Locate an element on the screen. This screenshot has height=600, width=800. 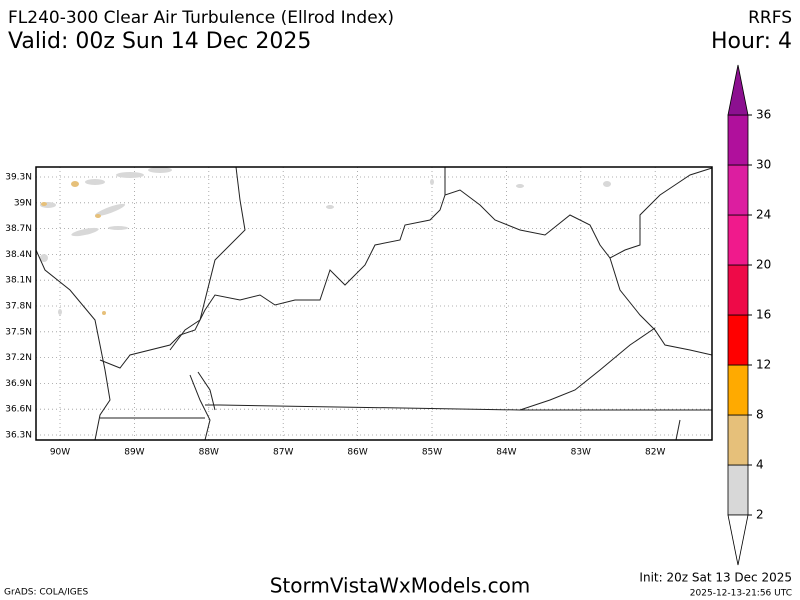
colorbar-label: 16 is located at coordinates (763, 315).